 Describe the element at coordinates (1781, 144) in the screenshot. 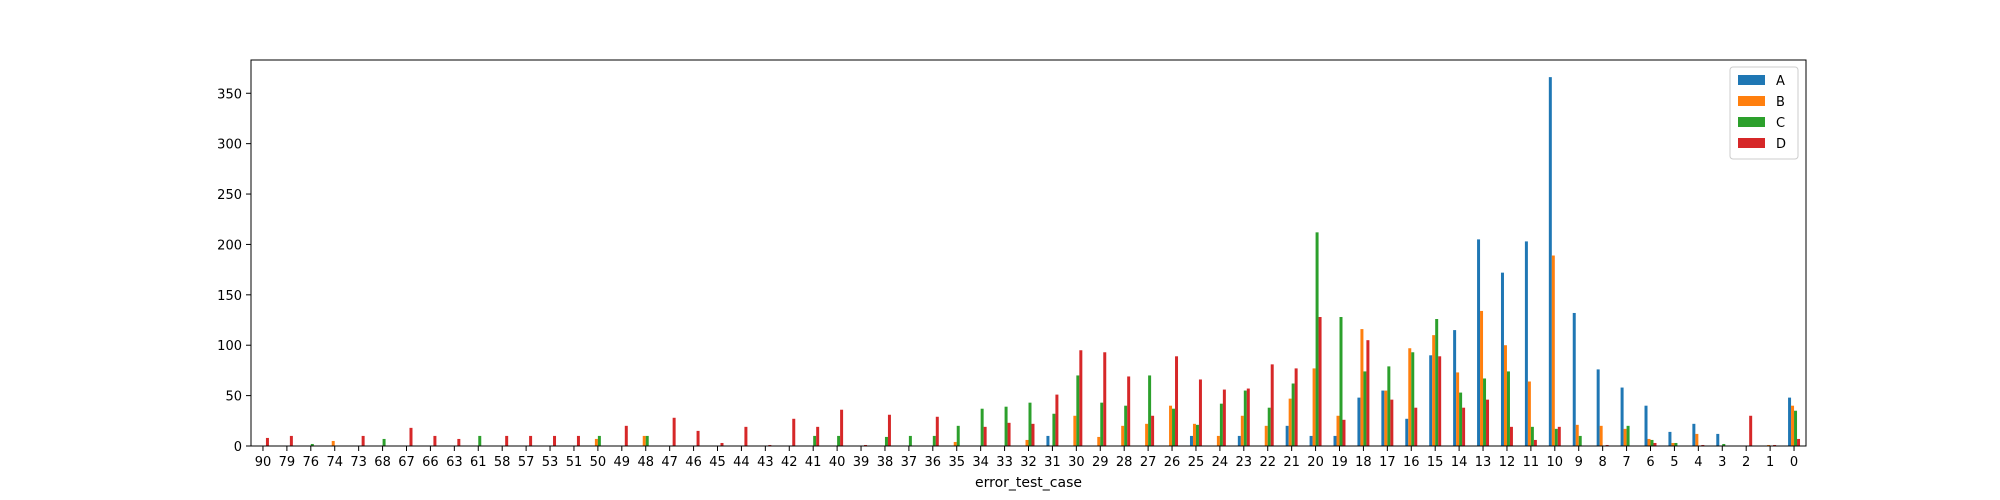

I see `legend-label-D: D` at that location.